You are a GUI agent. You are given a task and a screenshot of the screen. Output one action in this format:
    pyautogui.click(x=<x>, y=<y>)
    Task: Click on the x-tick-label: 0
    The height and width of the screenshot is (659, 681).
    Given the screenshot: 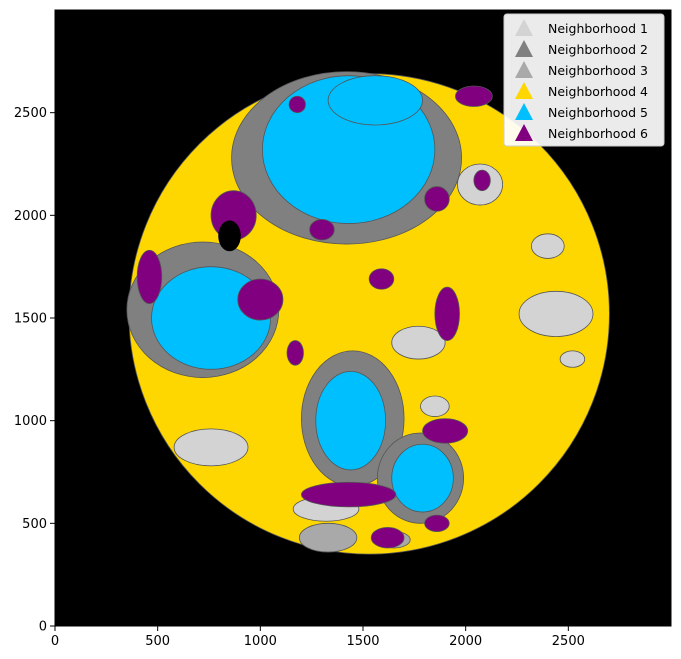 What is the action you would take?
    pyautogui.click(x=55, y=641)
    